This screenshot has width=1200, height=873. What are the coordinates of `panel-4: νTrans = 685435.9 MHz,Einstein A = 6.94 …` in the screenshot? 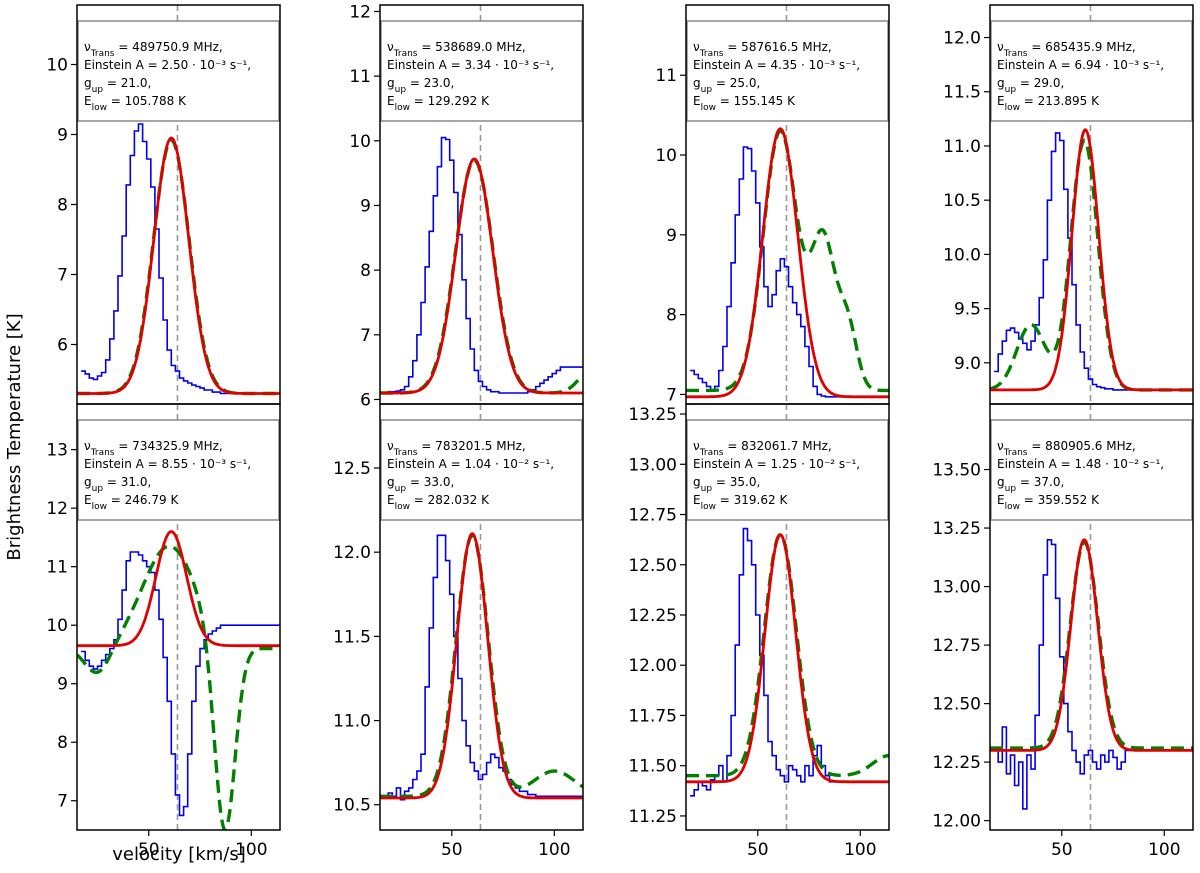 It's located at (1068, 204).